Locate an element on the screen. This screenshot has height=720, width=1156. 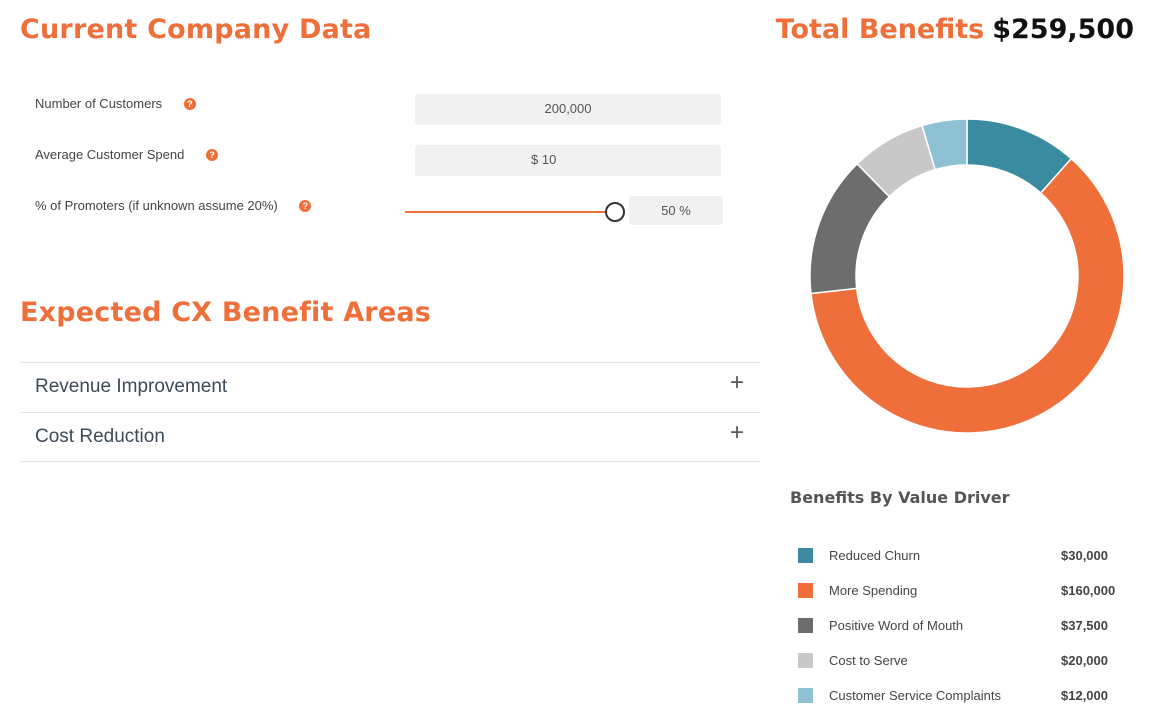
spend-input: $ 10 is located at coordinates (568, 160).